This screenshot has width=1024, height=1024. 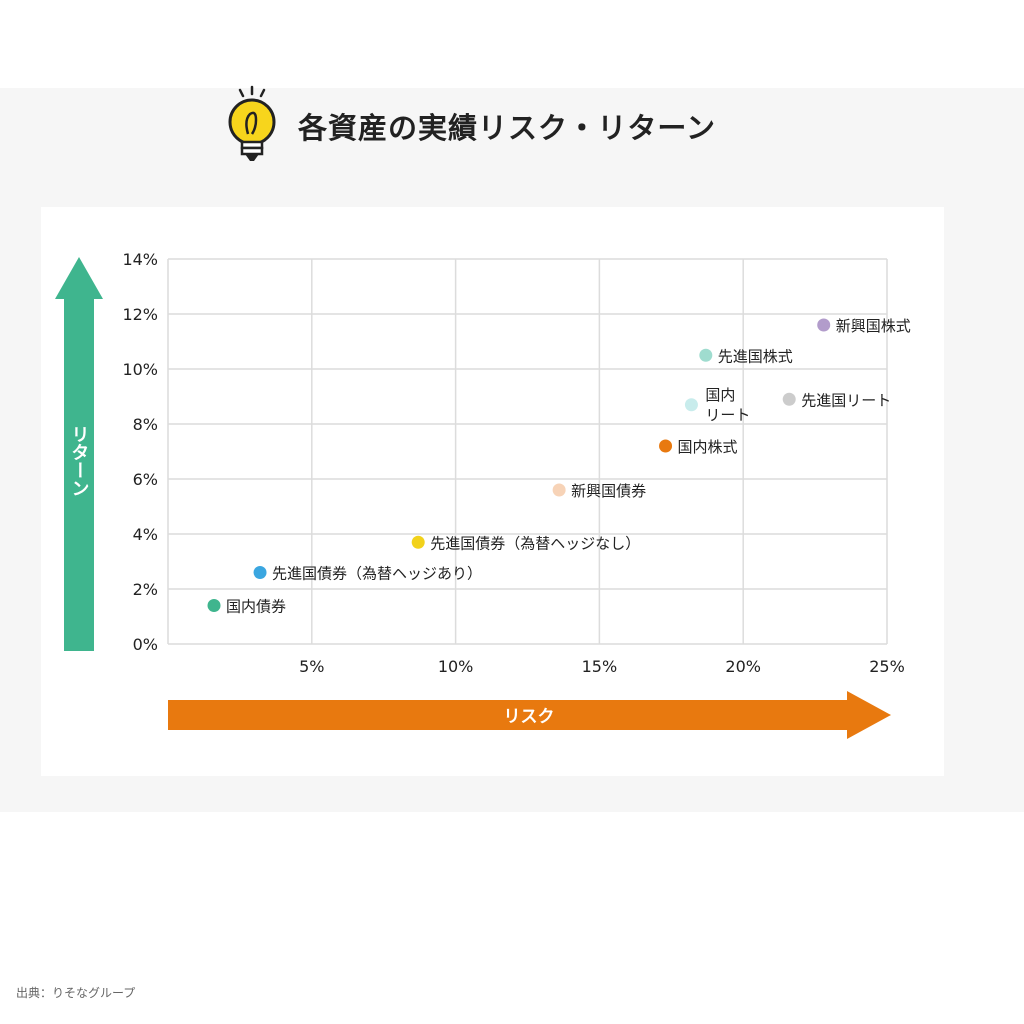 I want to click on data-label: 新興国債券, so click(x=608, y=491).